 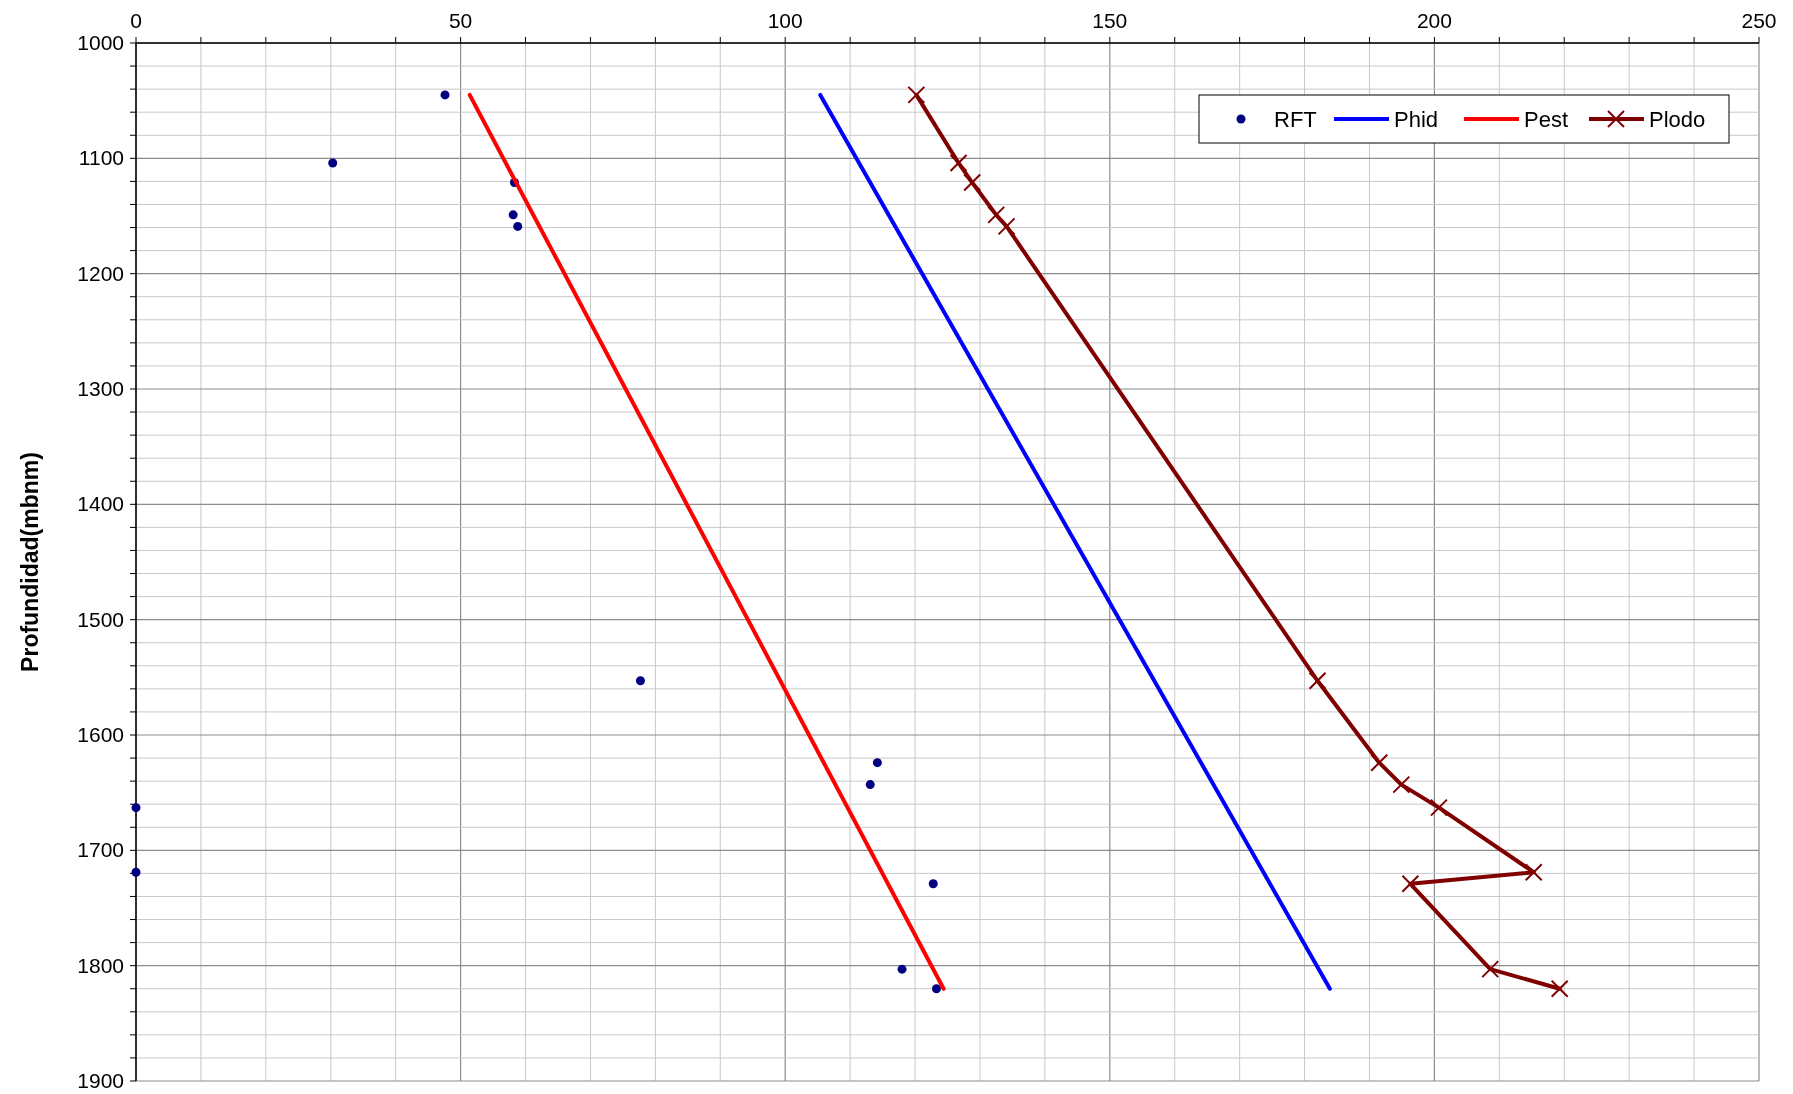 I want to click on x-tick-label: 250, so click(x=1759, y=20).